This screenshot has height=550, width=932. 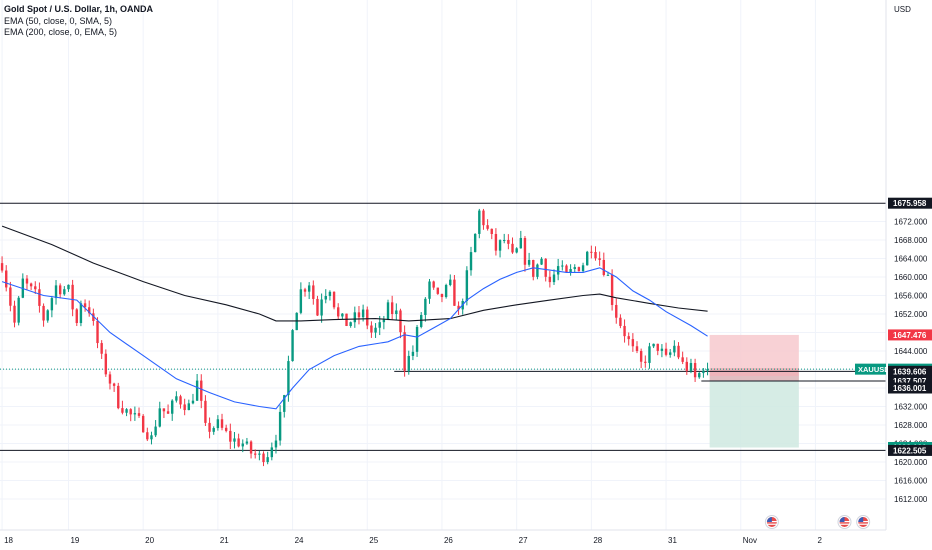 I want to click on level-label-1637-text: 1637.507, so click(x=910, y=381).